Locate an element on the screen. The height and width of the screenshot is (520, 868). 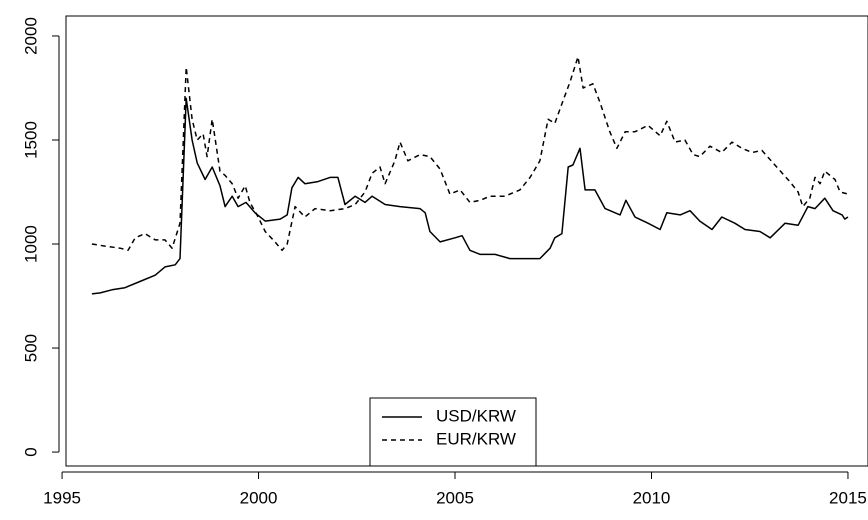
legend-label: EUR/KRW is located at coordinates (476, 438).